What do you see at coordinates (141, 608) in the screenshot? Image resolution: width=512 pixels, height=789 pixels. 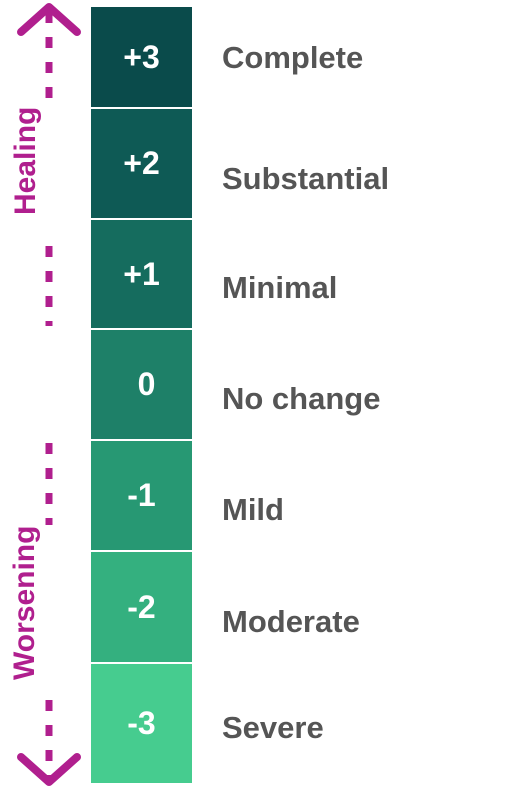 I see `scale-cell-minus-2: -2` at bounding box center [141, 608].